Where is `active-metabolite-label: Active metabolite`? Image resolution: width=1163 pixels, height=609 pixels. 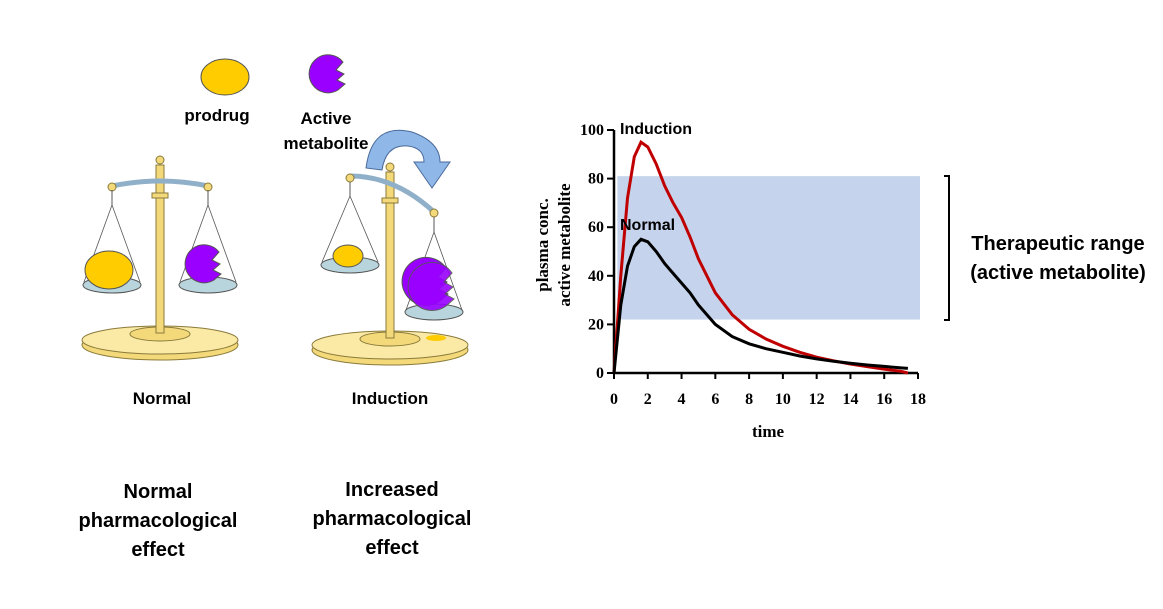
active-metabolite-label: Active metabolite is located at coordinates (326, 131).